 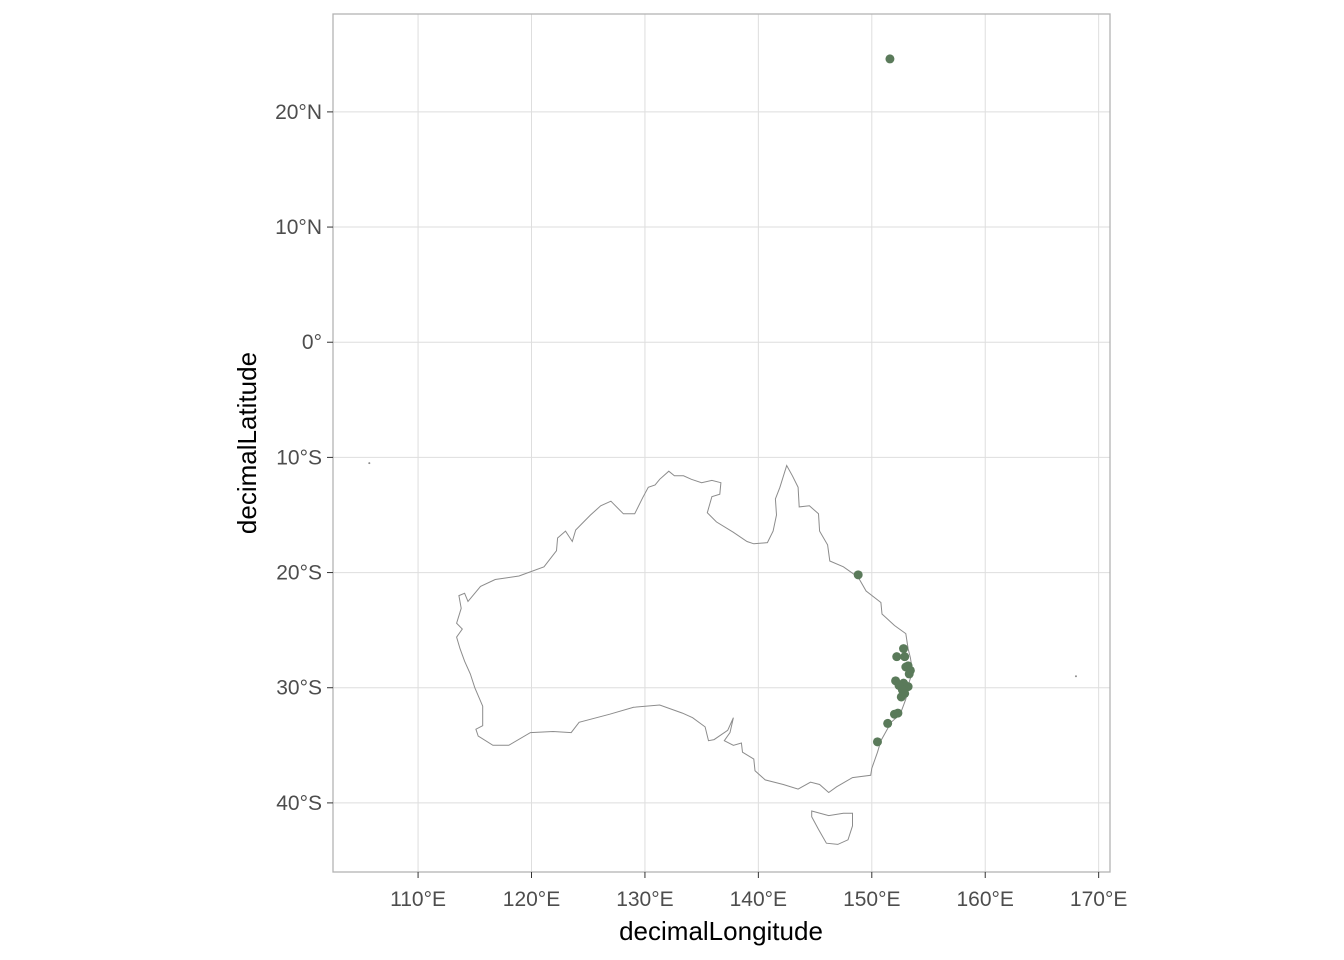 I want to click on mainland-coastline, so click(x=685, y=629).